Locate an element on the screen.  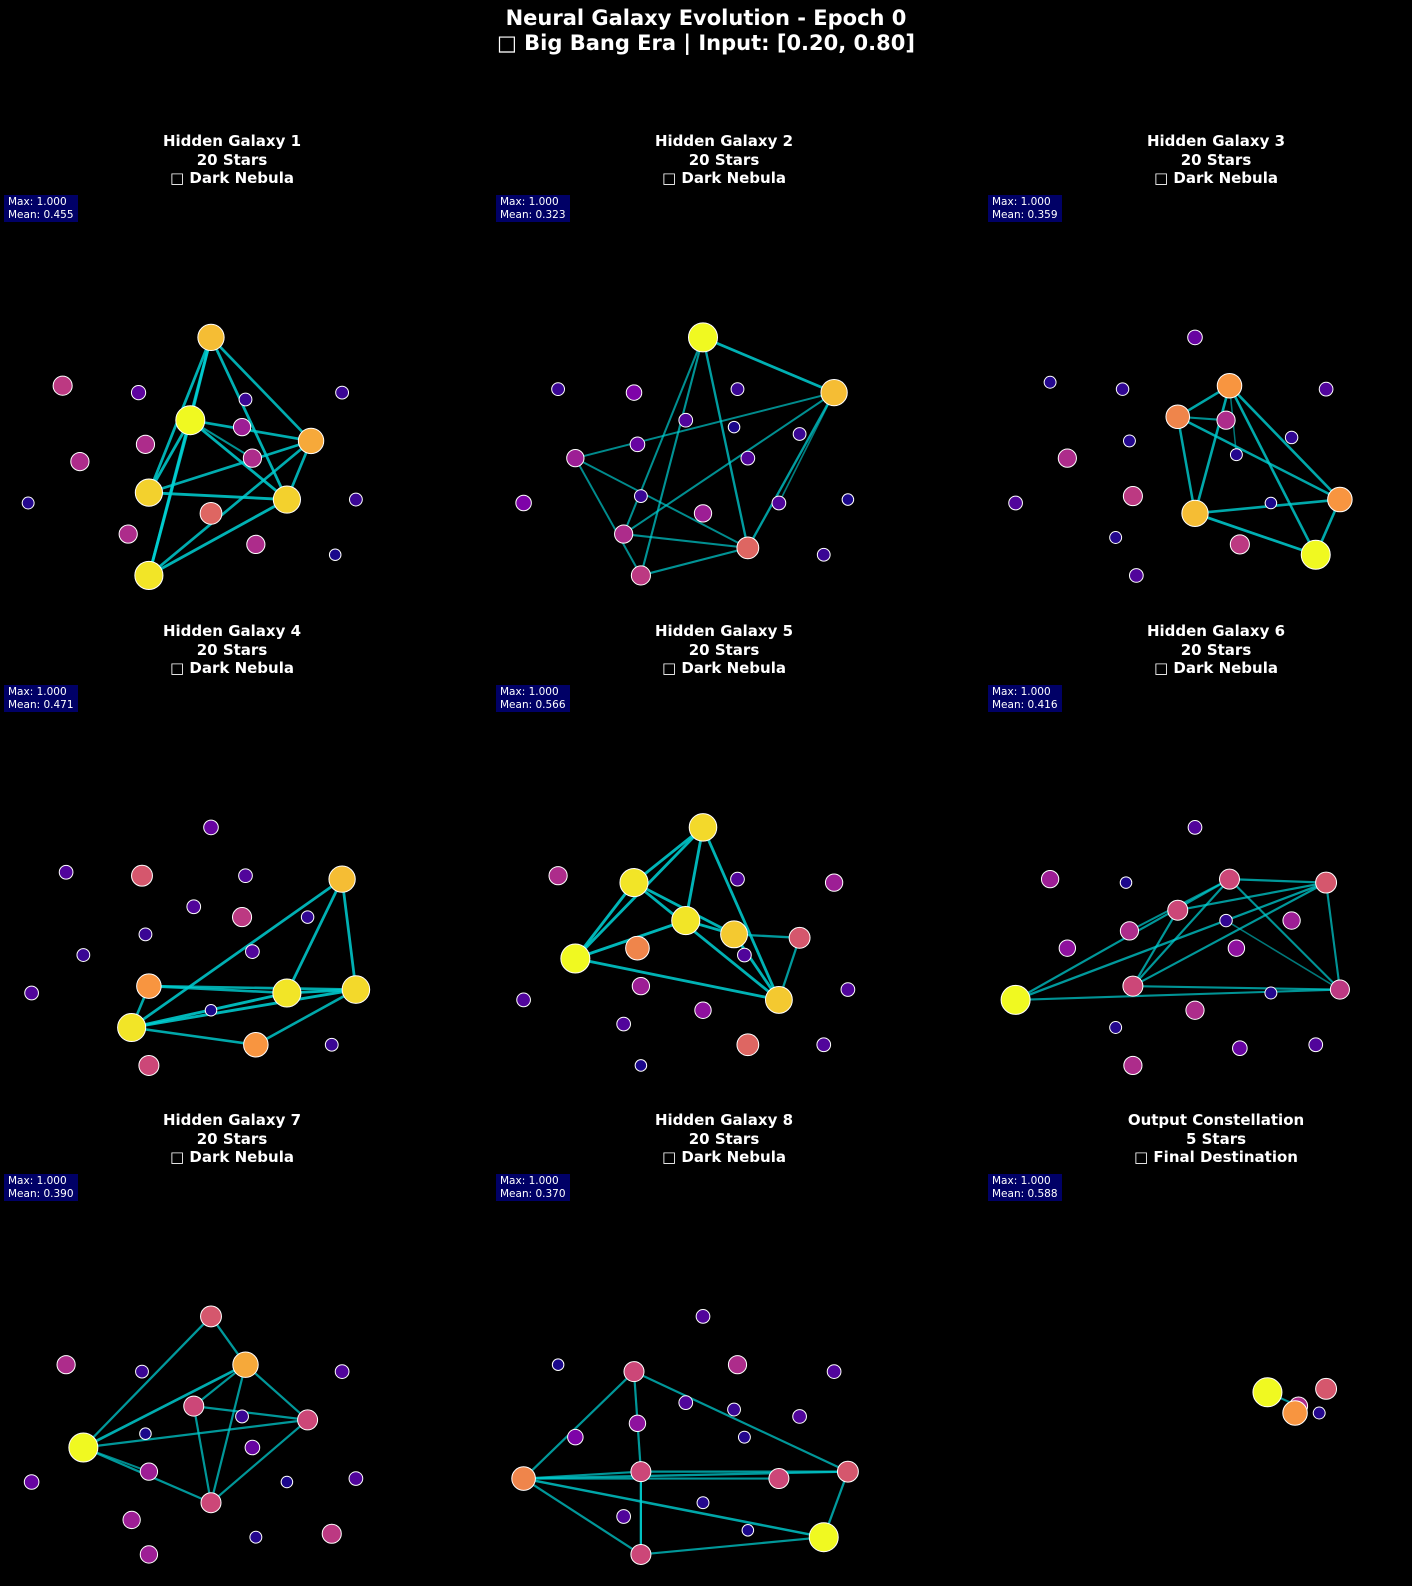
stats-box: Max: 1.000 Mean: 0.588 is located at coordinates (1025, 1187).